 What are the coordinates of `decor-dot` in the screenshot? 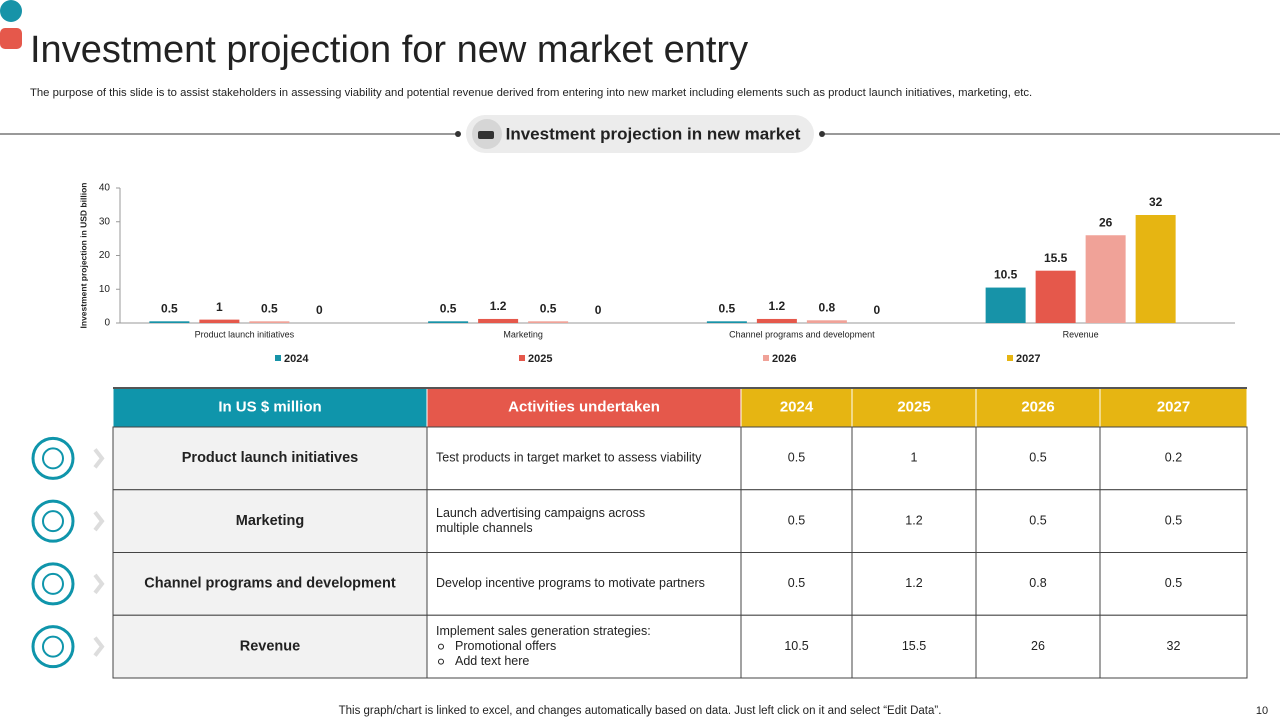 It's located at (11, 11).